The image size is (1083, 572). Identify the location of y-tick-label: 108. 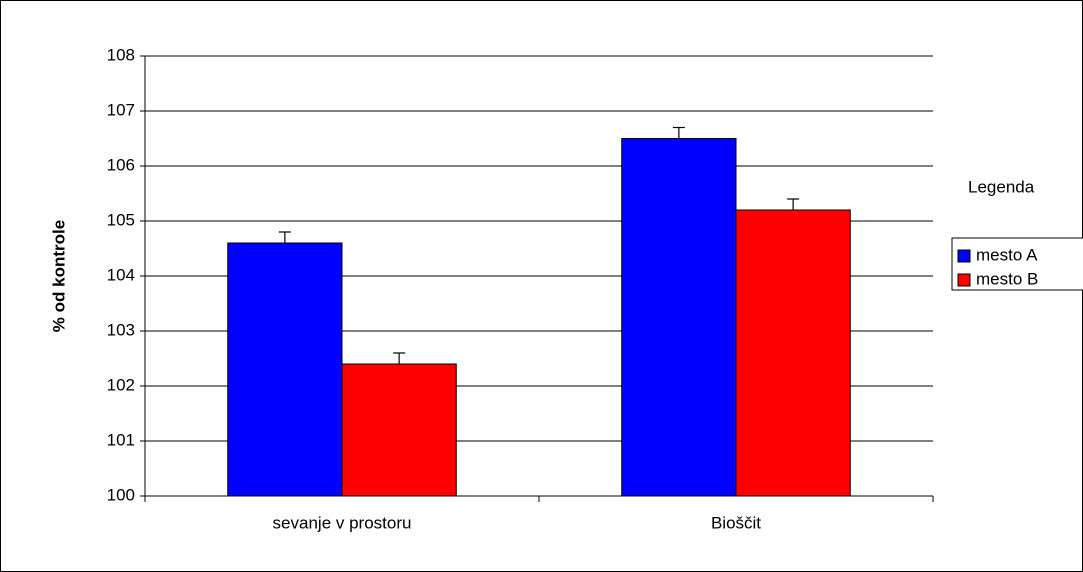
(121, 54).